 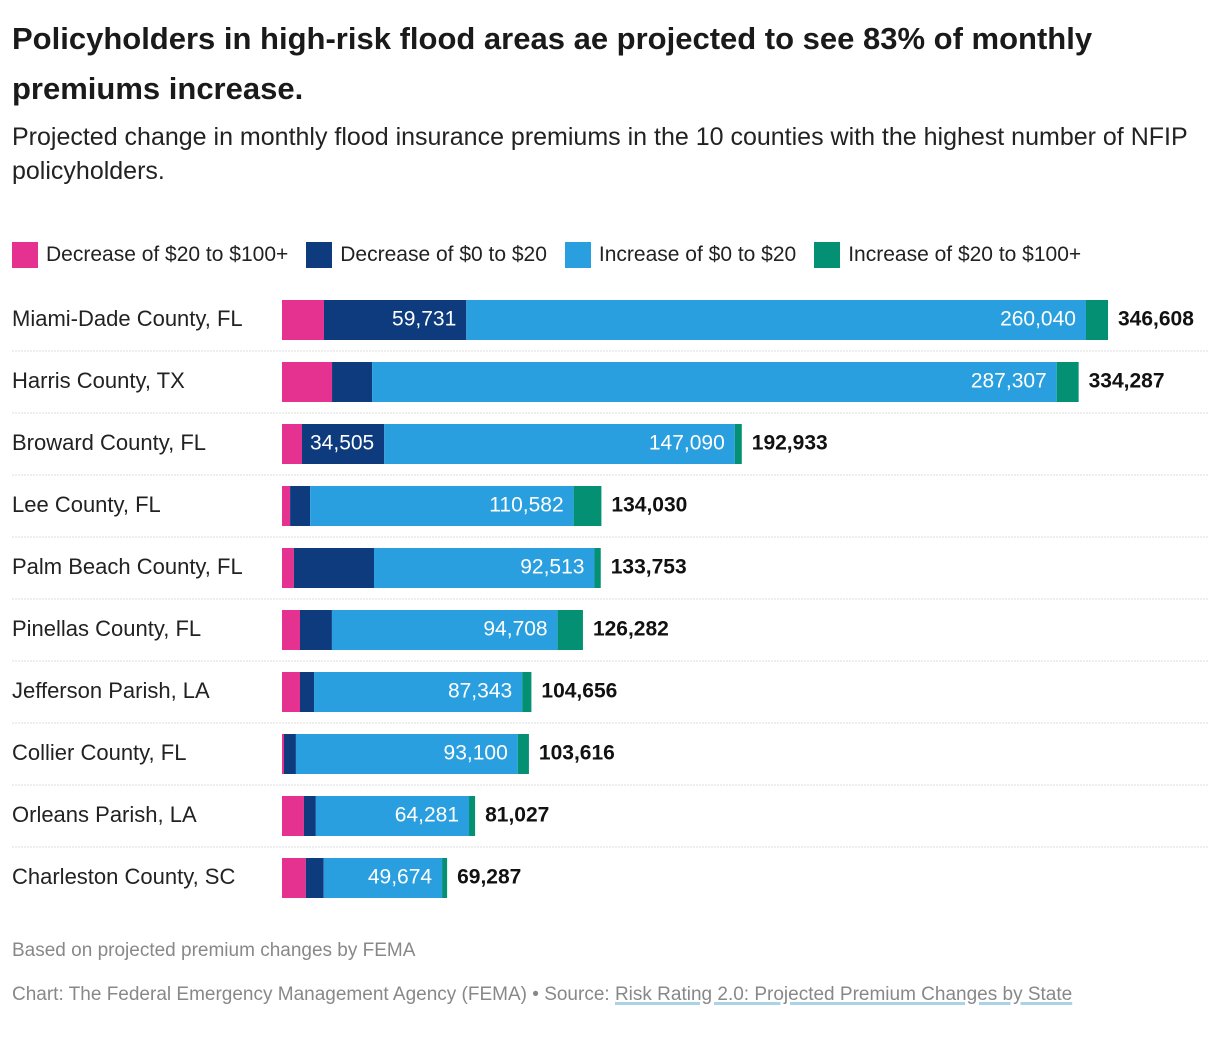 I want to click on value-label: 87,343, so click(x=480, y=691).